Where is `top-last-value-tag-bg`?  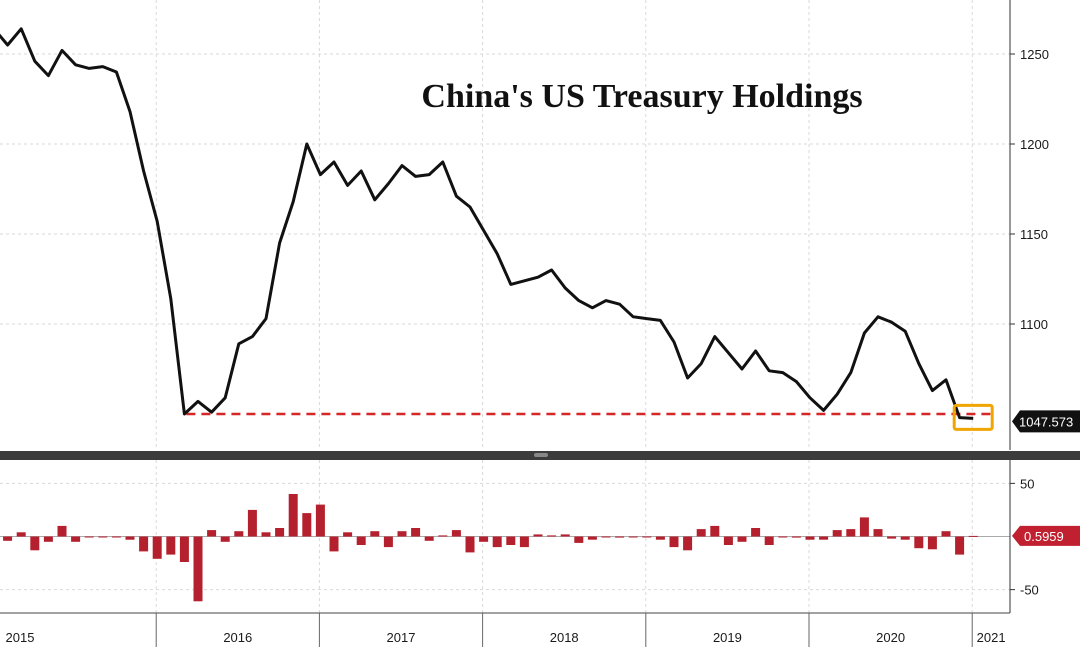
top-last-value-tag-bg is located at coordinates (1046, 421).